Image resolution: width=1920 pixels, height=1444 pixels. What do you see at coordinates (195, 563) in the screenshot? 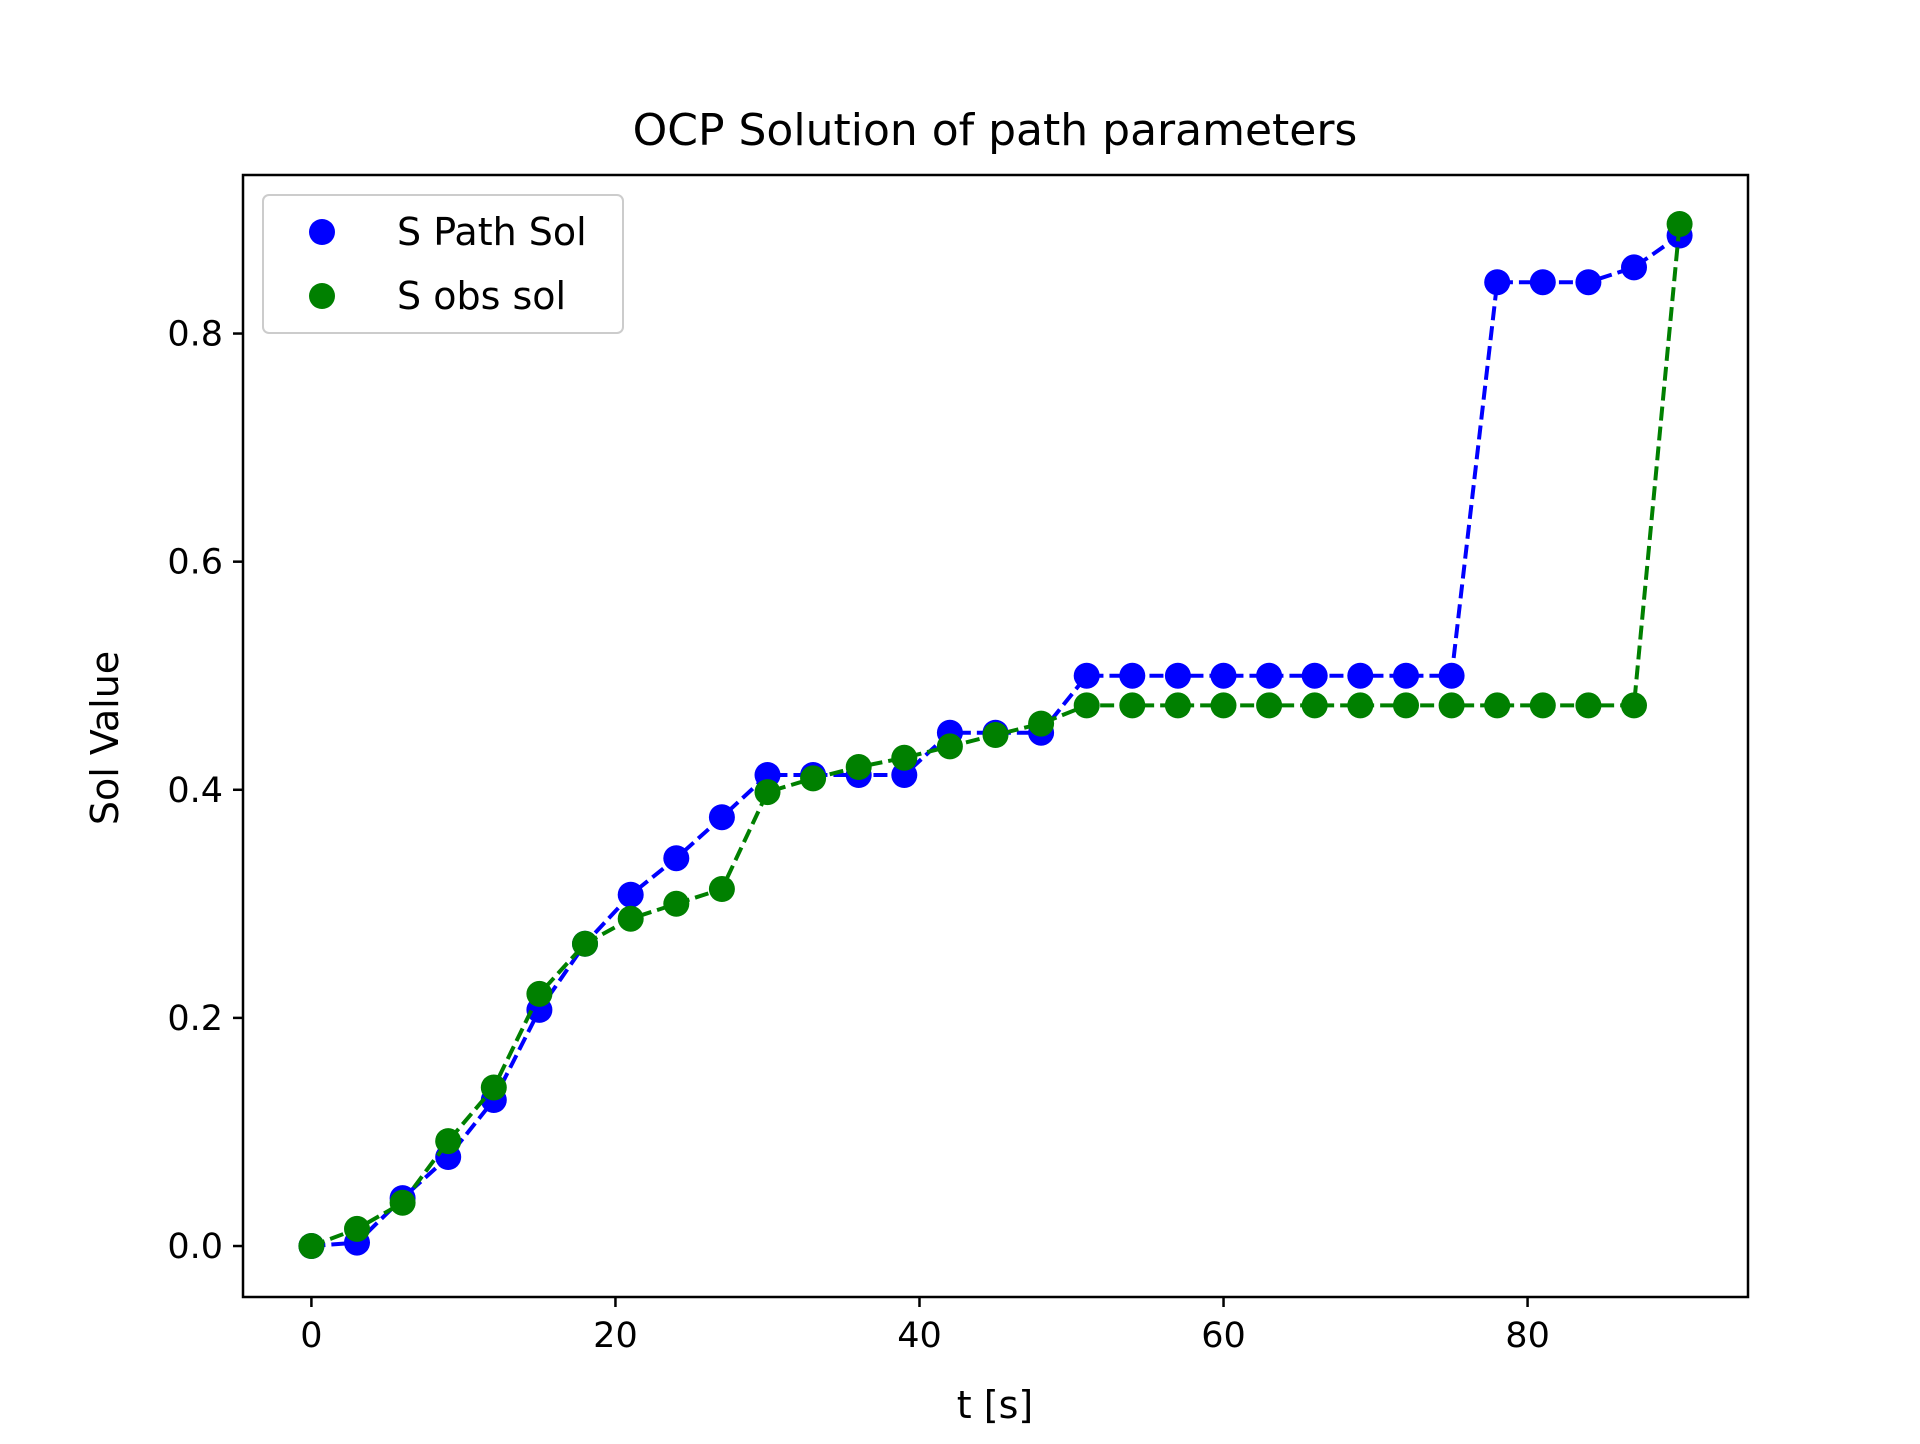
I see `y-tick-label: 0.6` at bounding box center [195, 563].